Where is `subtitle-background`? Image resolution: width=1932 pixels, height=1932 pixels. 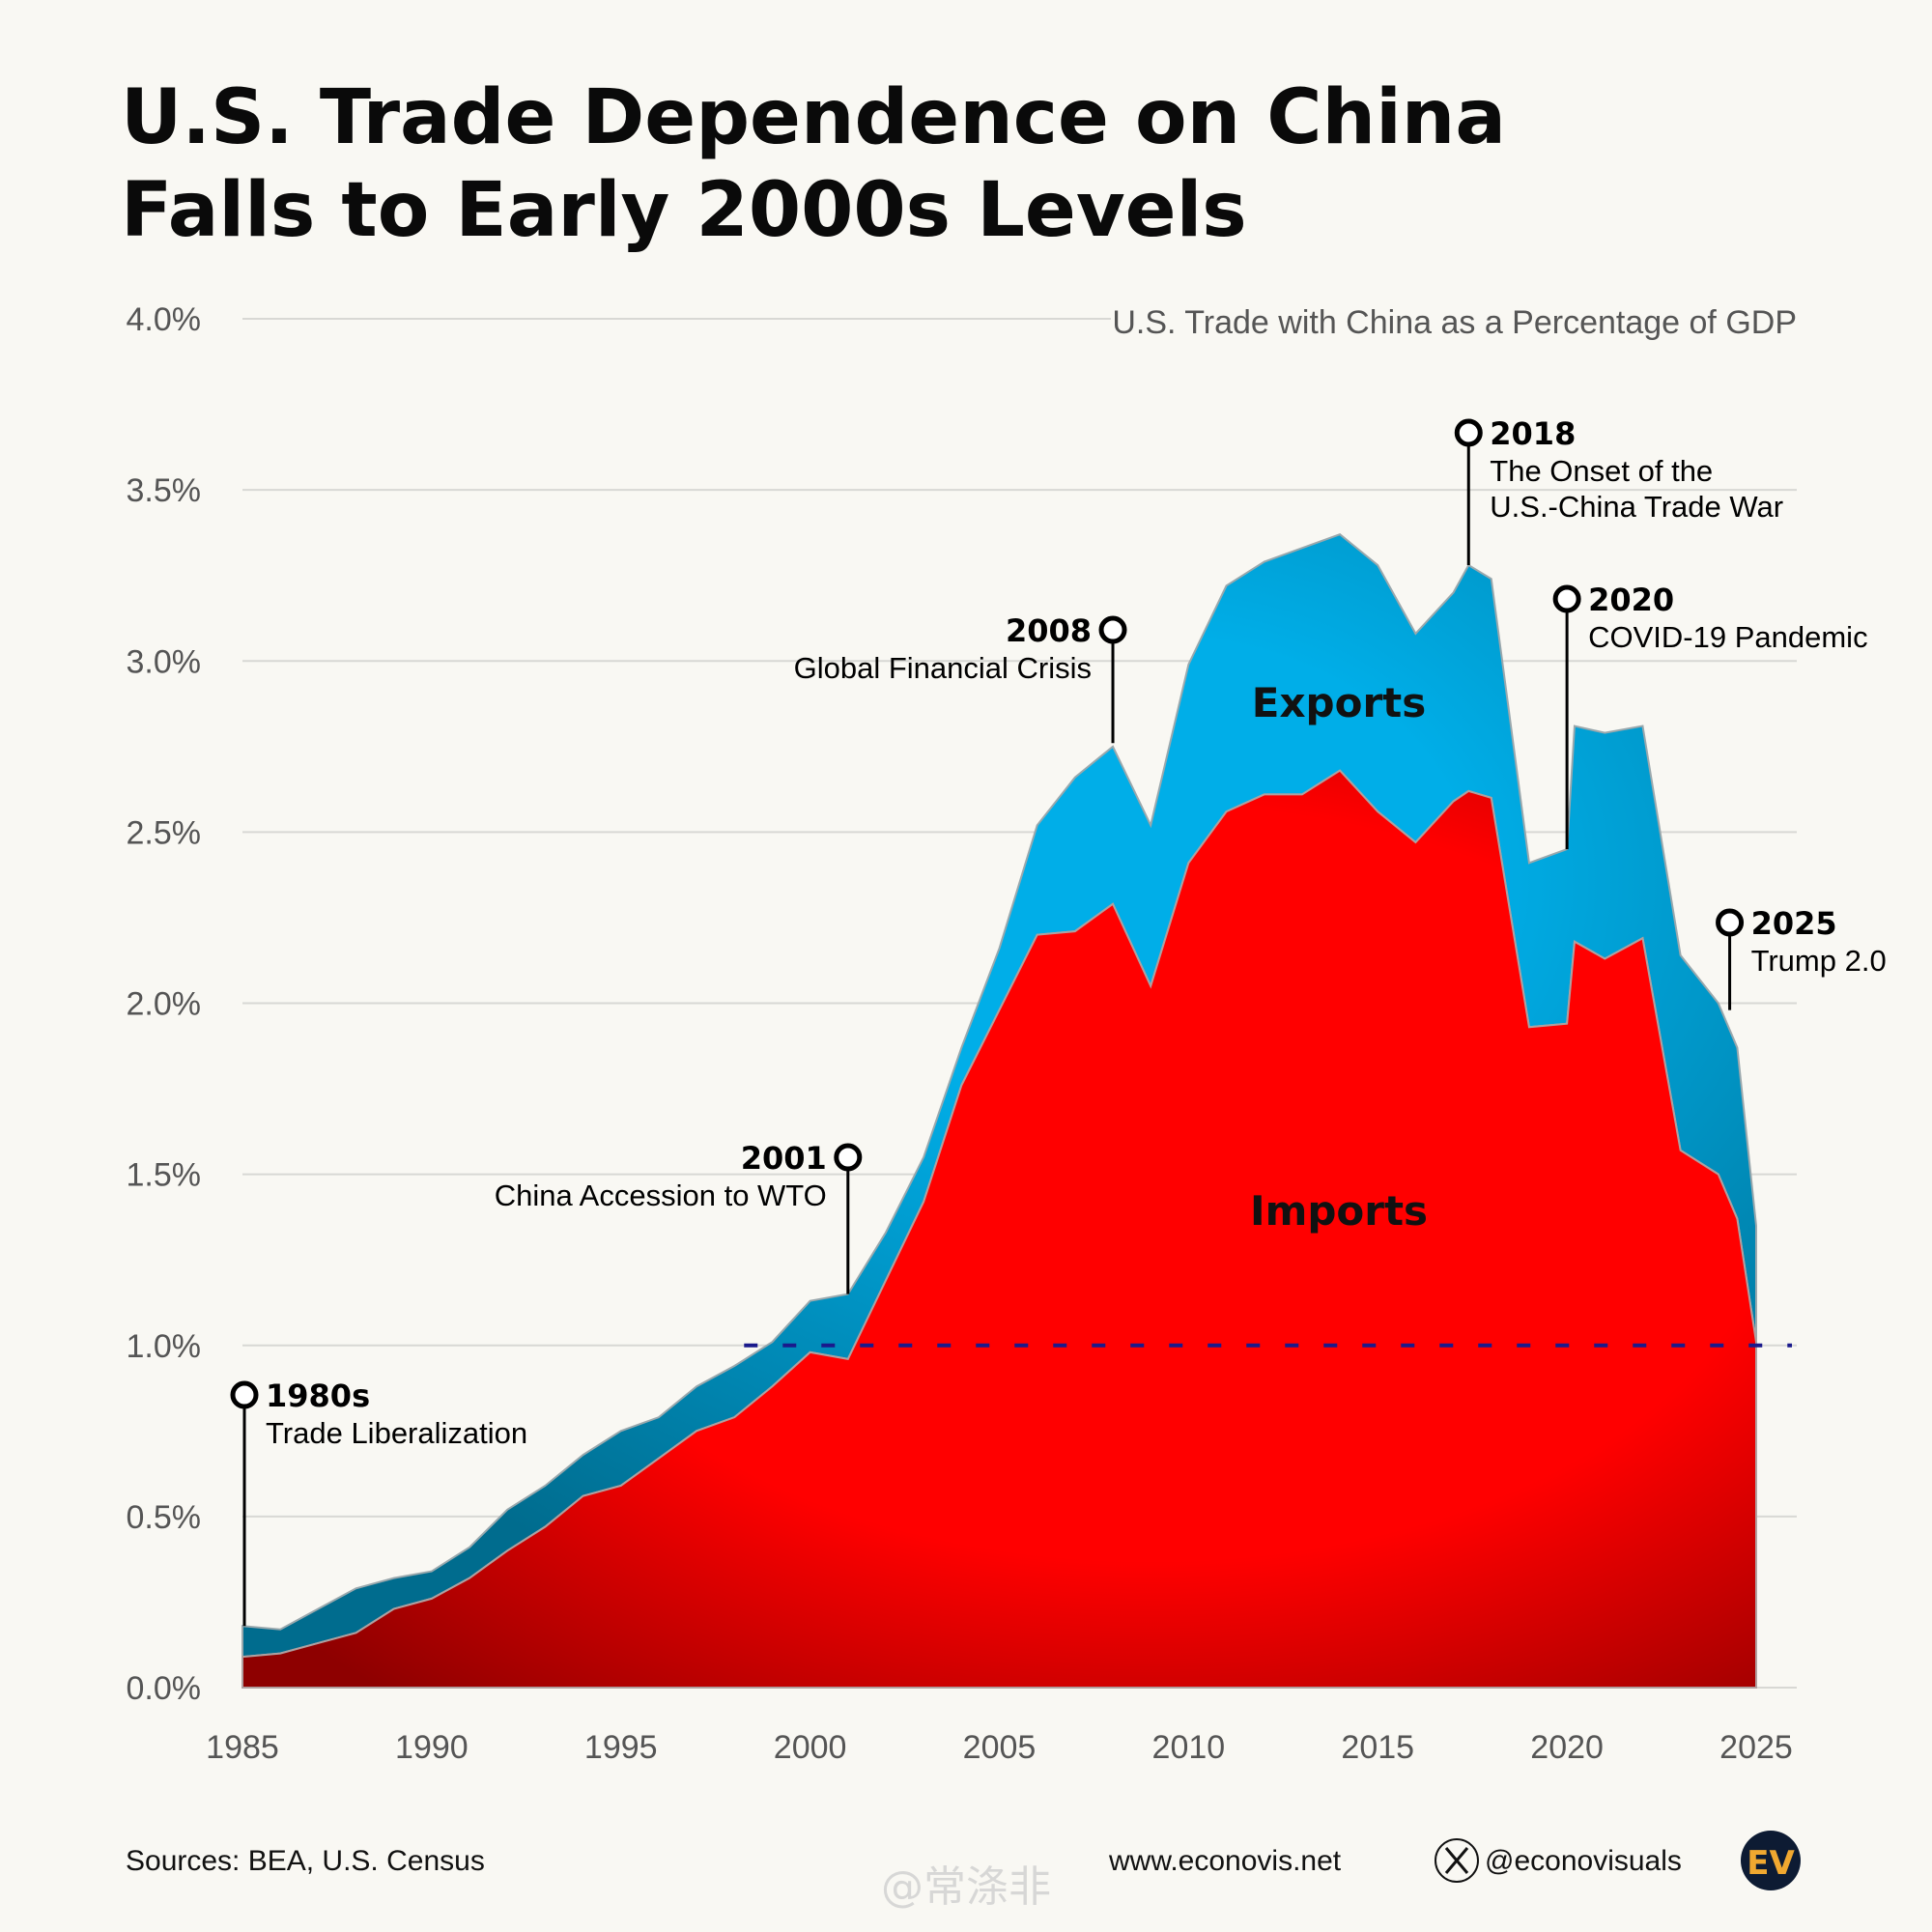
subtitle-background is located at coordinates (1458, 319).